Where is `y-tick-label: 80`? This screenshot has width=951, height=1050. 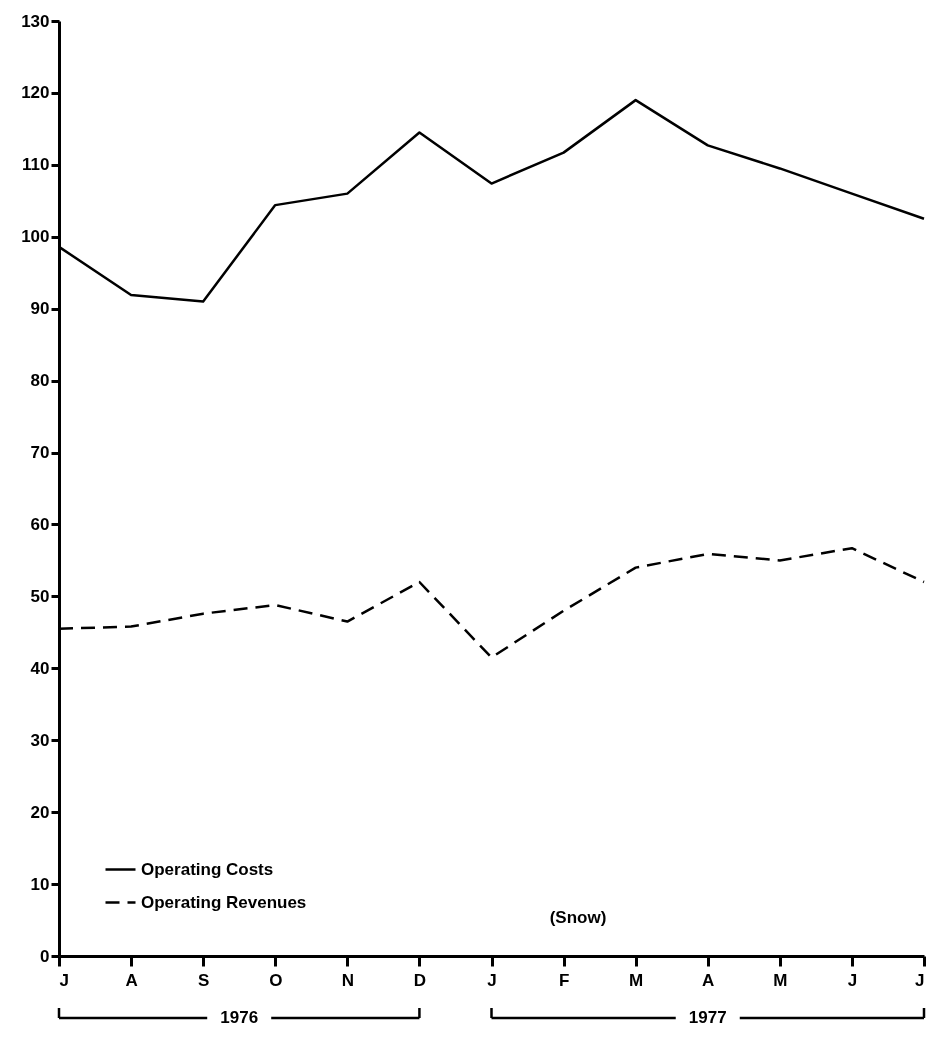 y-tick-label: 80 is located at coordinates (40, 381).